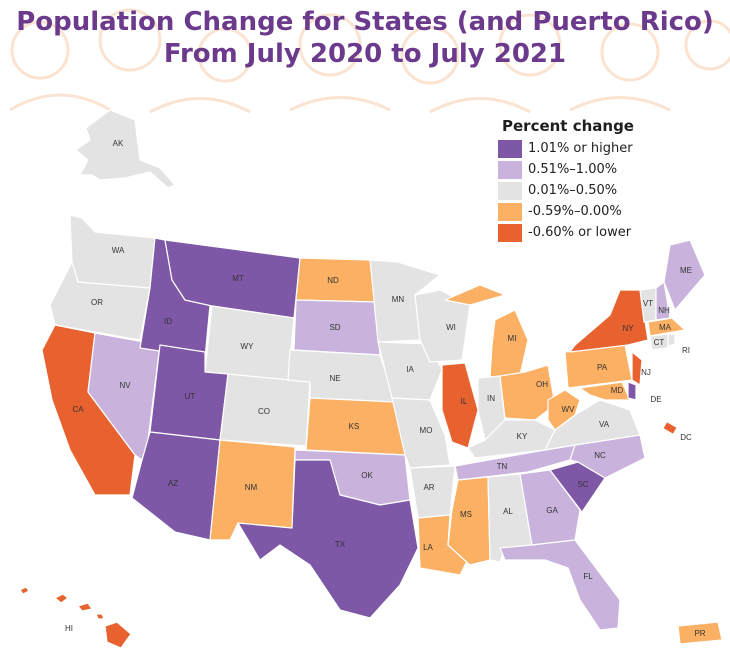 The image size is (730, 657). Describe the element at coordinates (664, 310) in the screenshot. I see `label-nh: NH` at that location.